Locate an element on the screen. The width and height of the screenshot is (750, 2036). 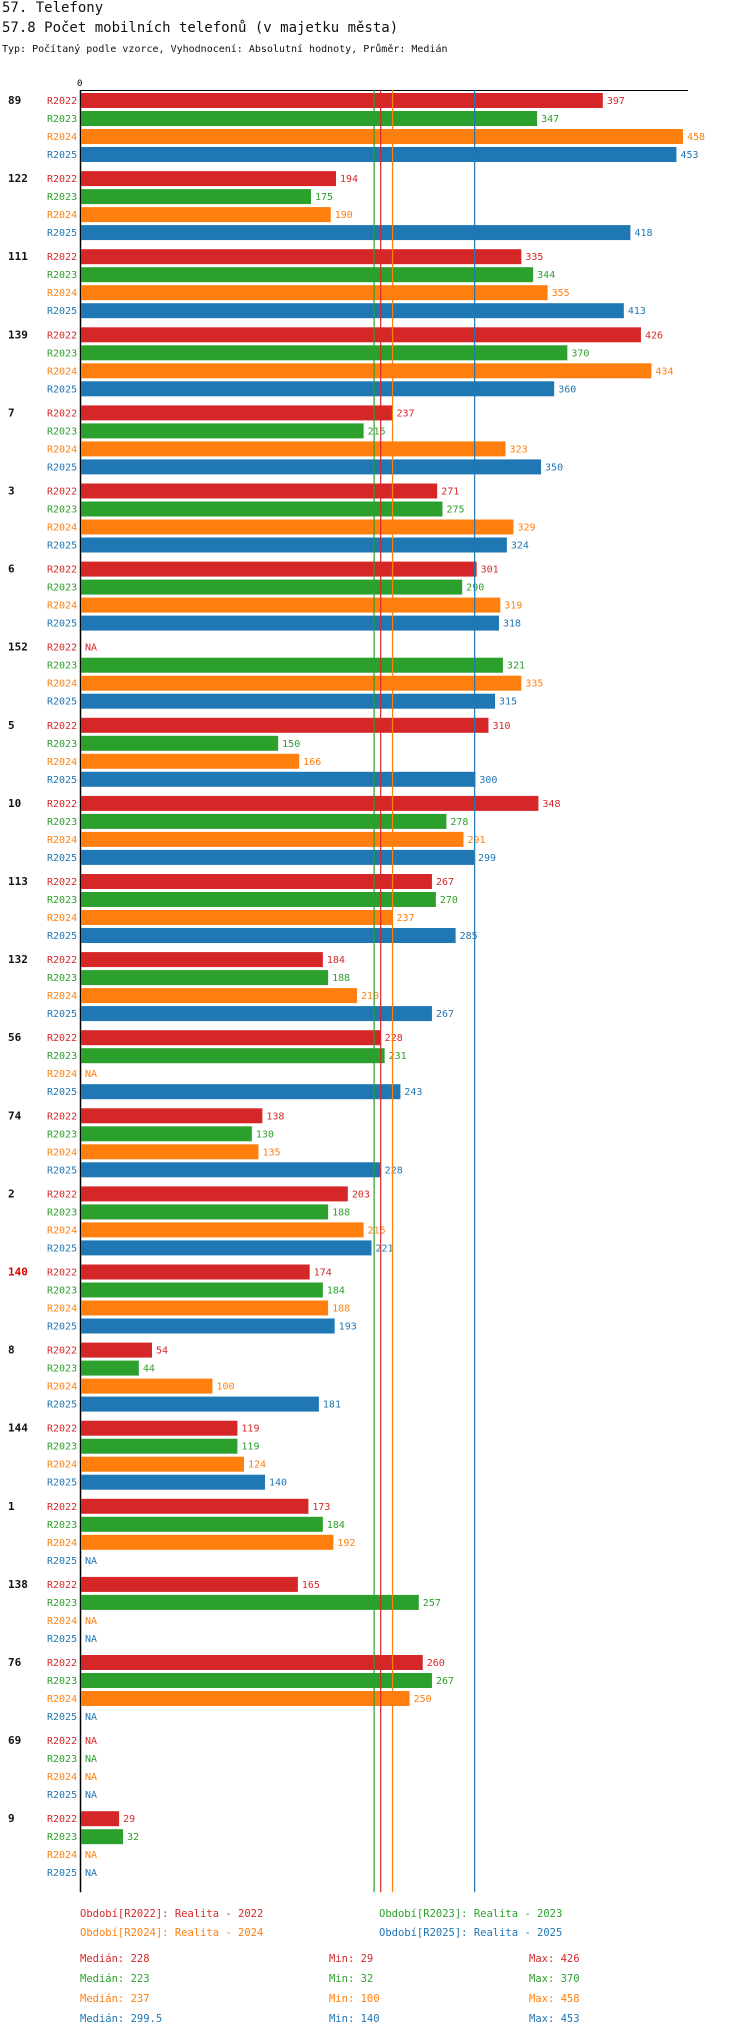
value-label: 285 is located at coordinates (469, 936).